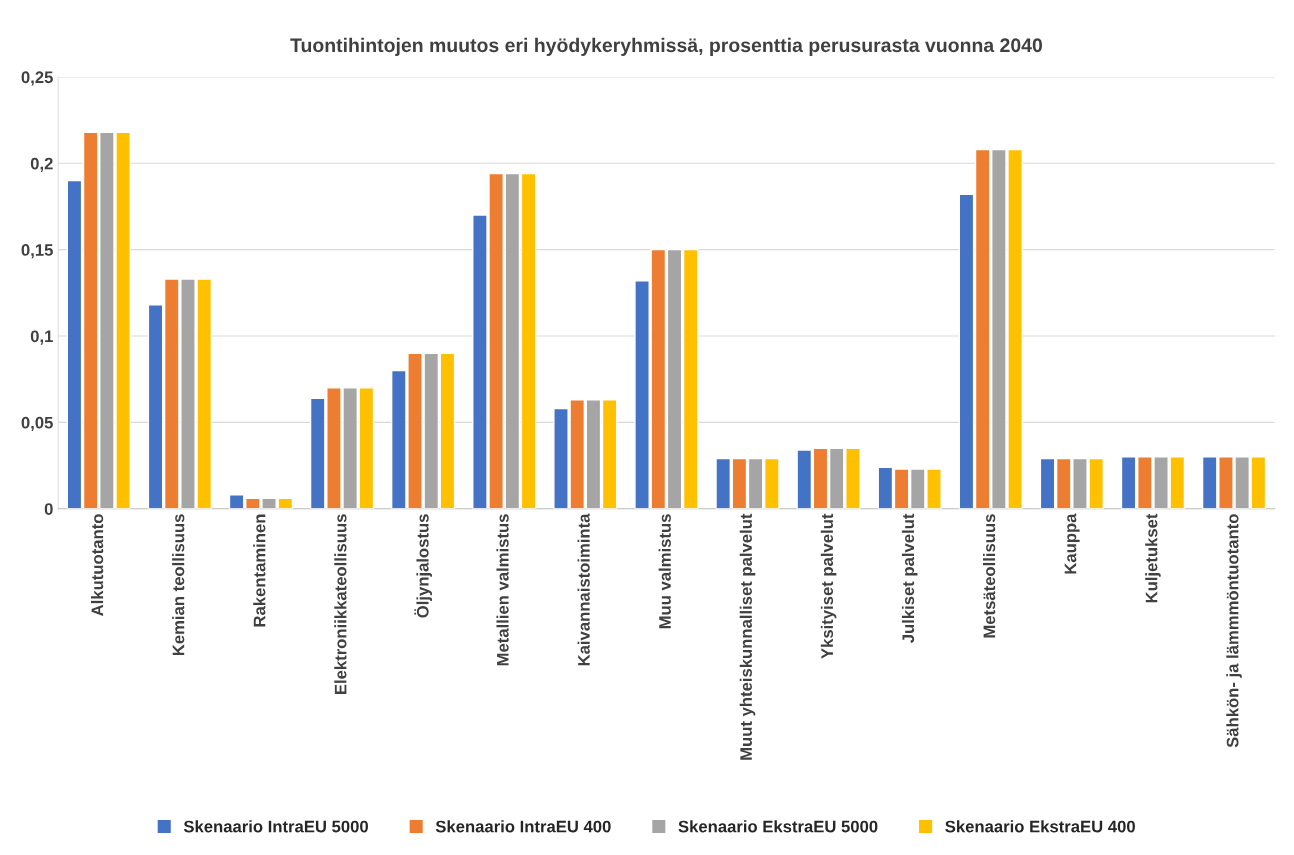 This screenshot has width=1294, height=855. I want to click on x-tick-label: Kuljetukset, so click(1153, 558).